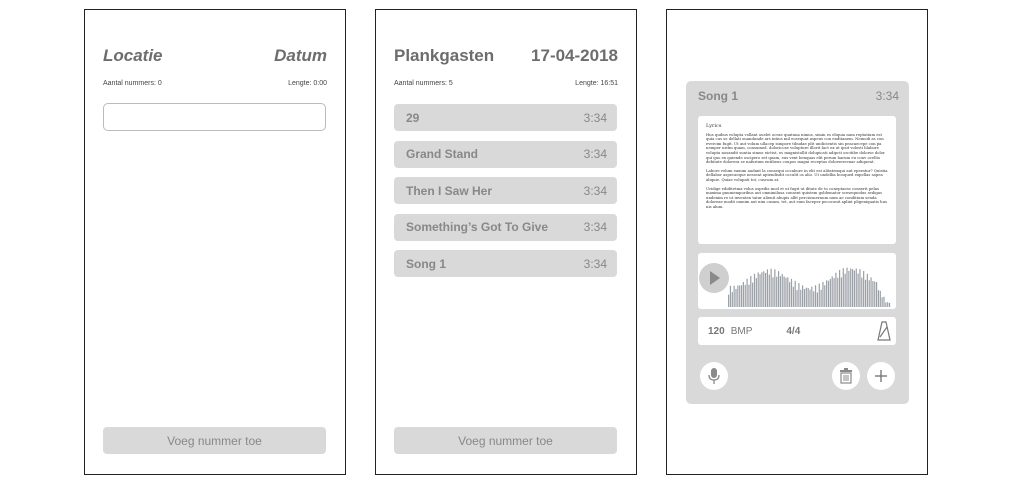 The image size is (1024, 485). Describe the element at coordinates (413, 117) in the screenshot. I see `song-title: 29` at that location.